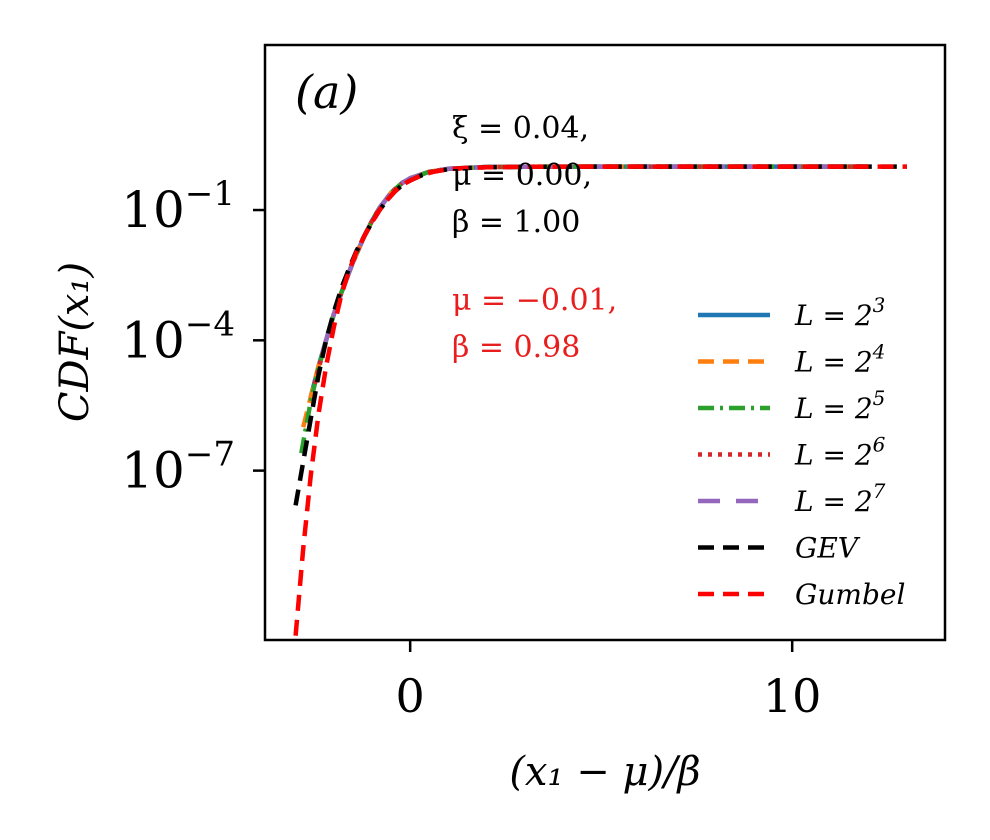 The image size is (990, 840). I want to click on gumbel-param-line: β = 0.98, so click(516, 347).